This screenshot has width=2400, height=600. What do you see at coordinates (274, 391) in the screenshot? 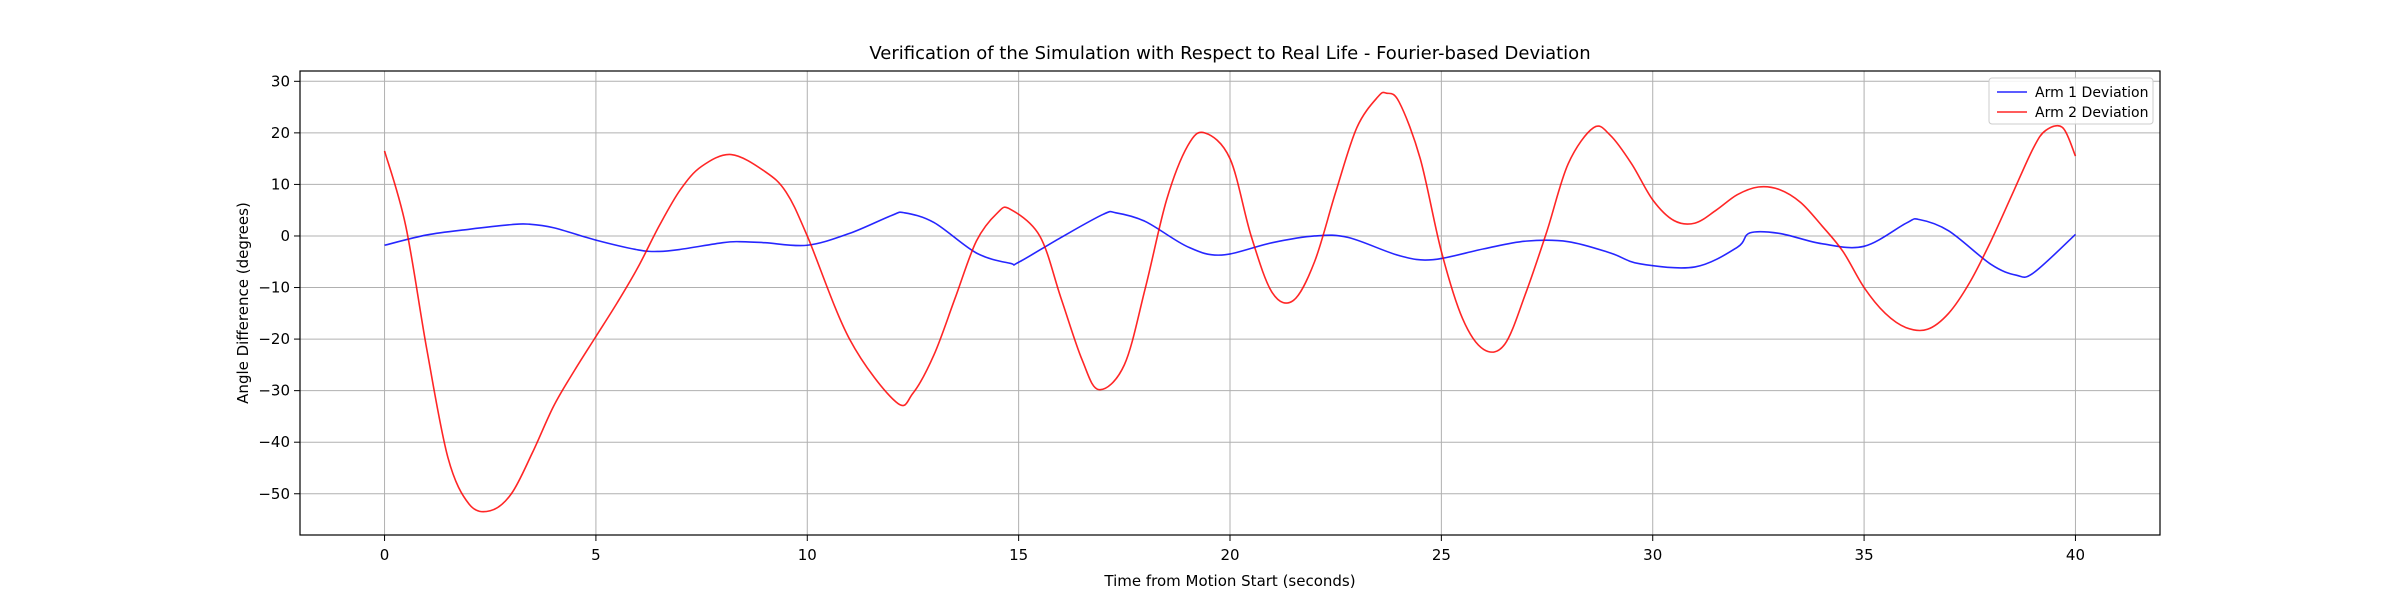
I see `y-tick-label: −30` at bounding box center [274, 391].